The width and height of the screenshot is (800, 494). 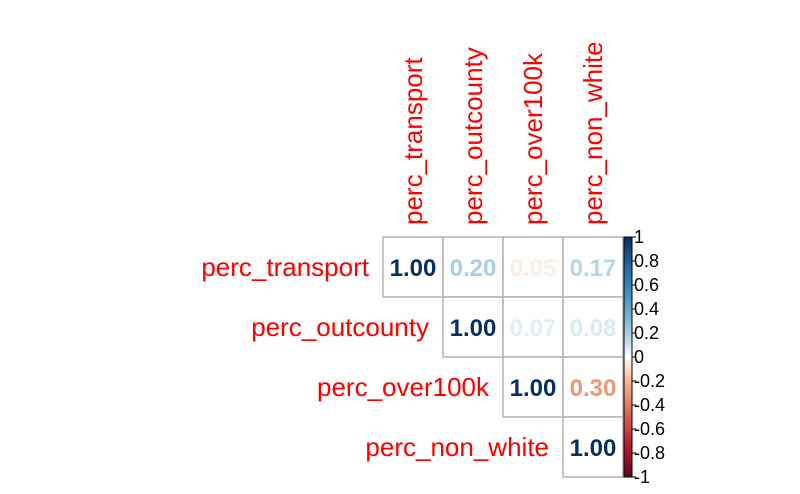 I want to click on cell-value: 0.05, so click(x=533, y=268).